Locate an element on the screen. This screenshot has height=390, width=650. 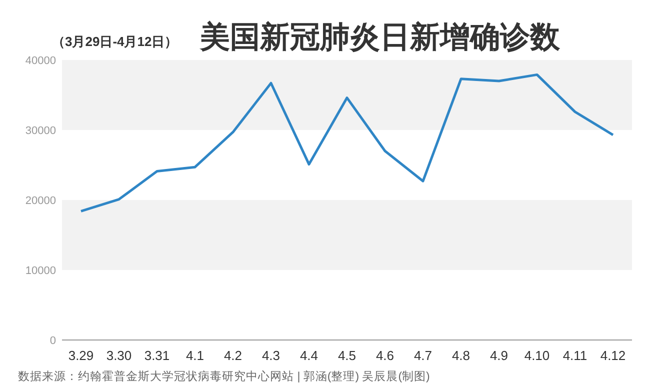
chart-title: 美国新冠肺炎日新增确诊数 is located at coordinates (380, 37).